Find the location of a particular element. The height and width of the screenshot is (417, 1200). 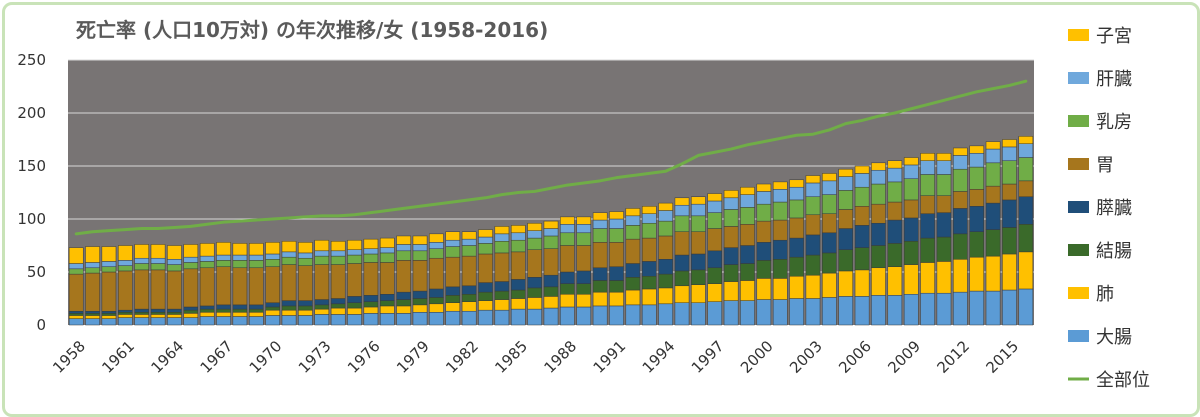

legend-label: 結腸 is located at coordinates (1114, 251).